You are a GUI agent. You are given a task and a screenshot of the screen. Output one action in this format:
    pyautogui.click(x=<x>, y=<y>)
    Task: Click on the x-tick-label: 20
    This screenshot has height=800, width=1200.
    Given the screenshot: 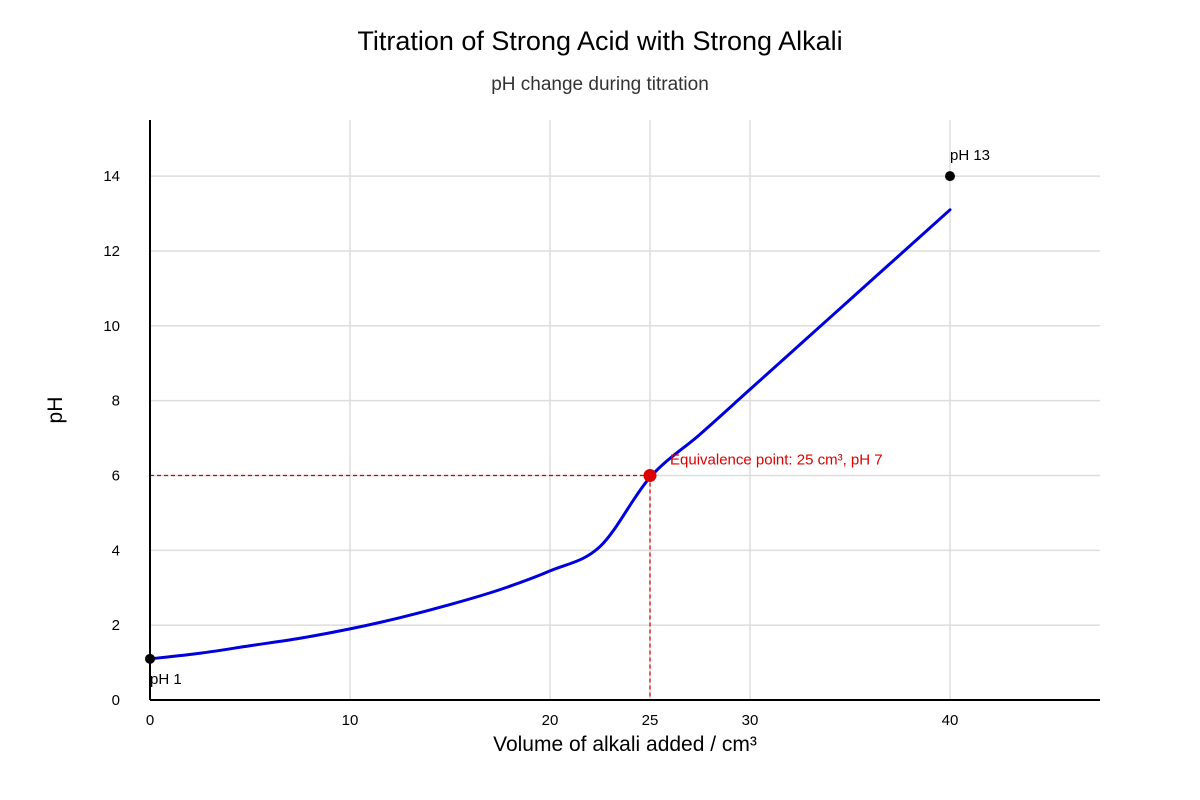 What is the action you would take?
    pyautogui.click(x=550, y=720)
    